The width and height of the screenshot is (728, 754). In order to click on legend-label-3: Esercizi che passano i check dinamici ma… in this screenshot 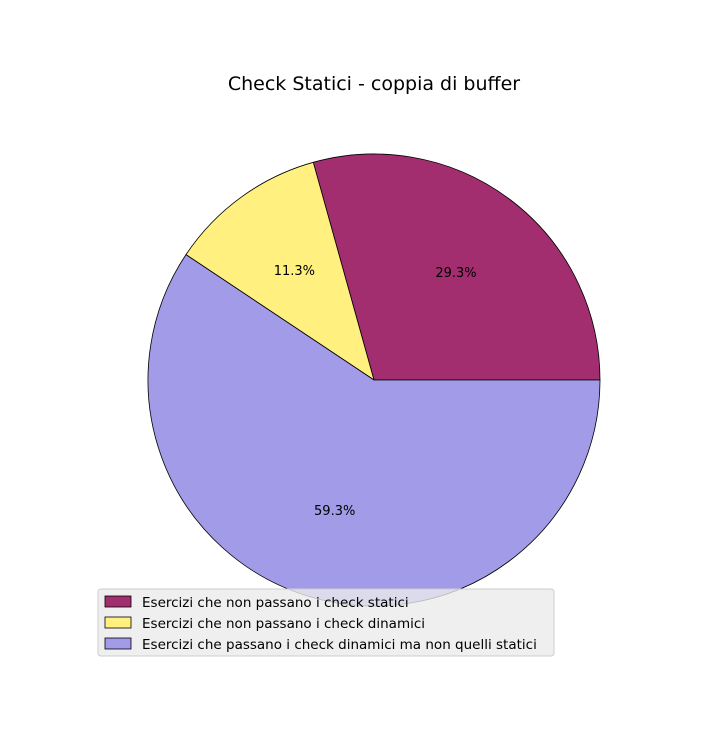, I will do `click(339, 645)`.